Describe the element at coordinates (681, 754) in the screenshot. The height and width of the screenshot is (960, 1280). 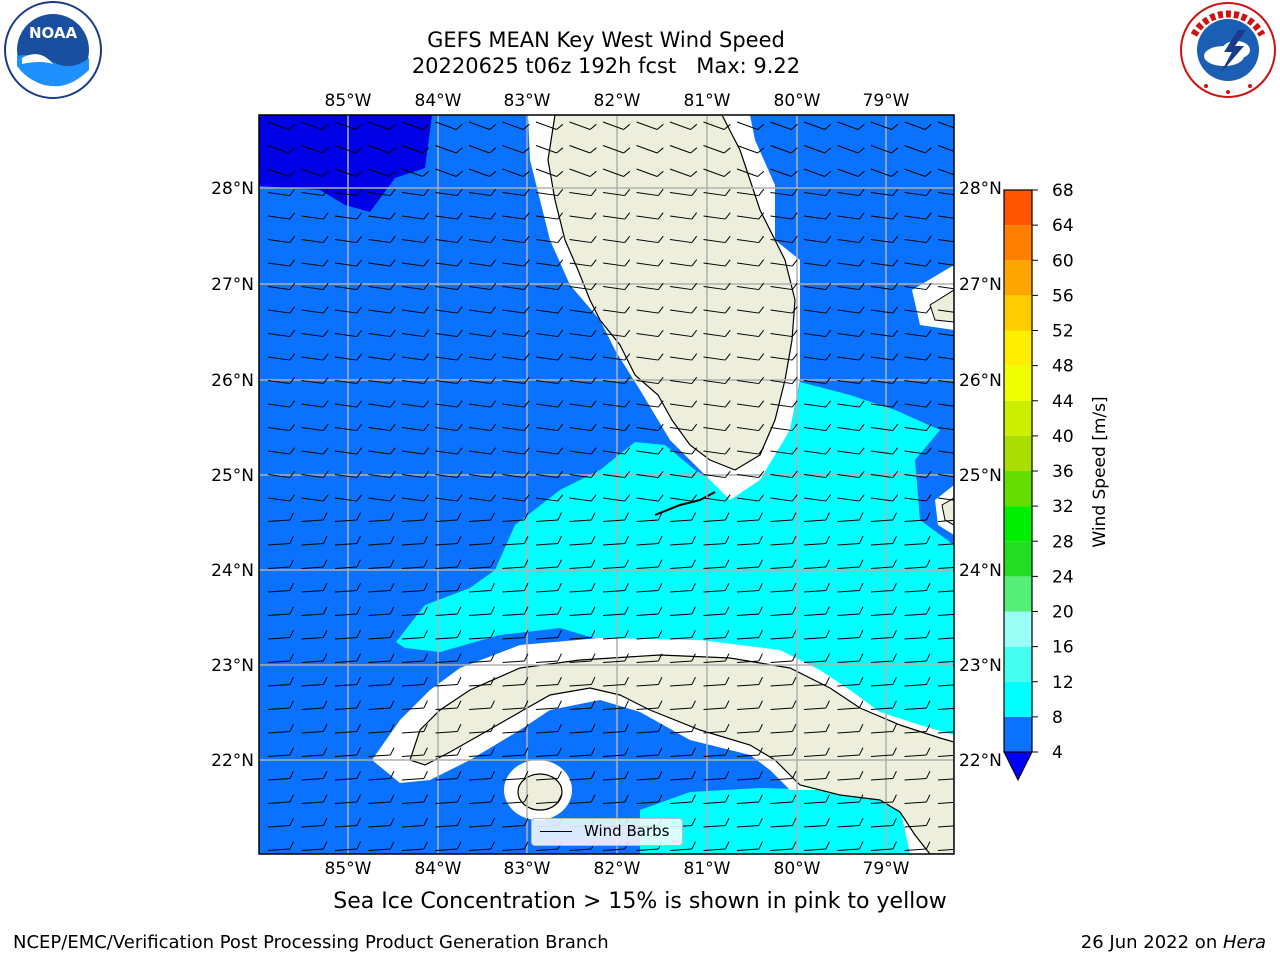
I see `cuba-land` at that location.